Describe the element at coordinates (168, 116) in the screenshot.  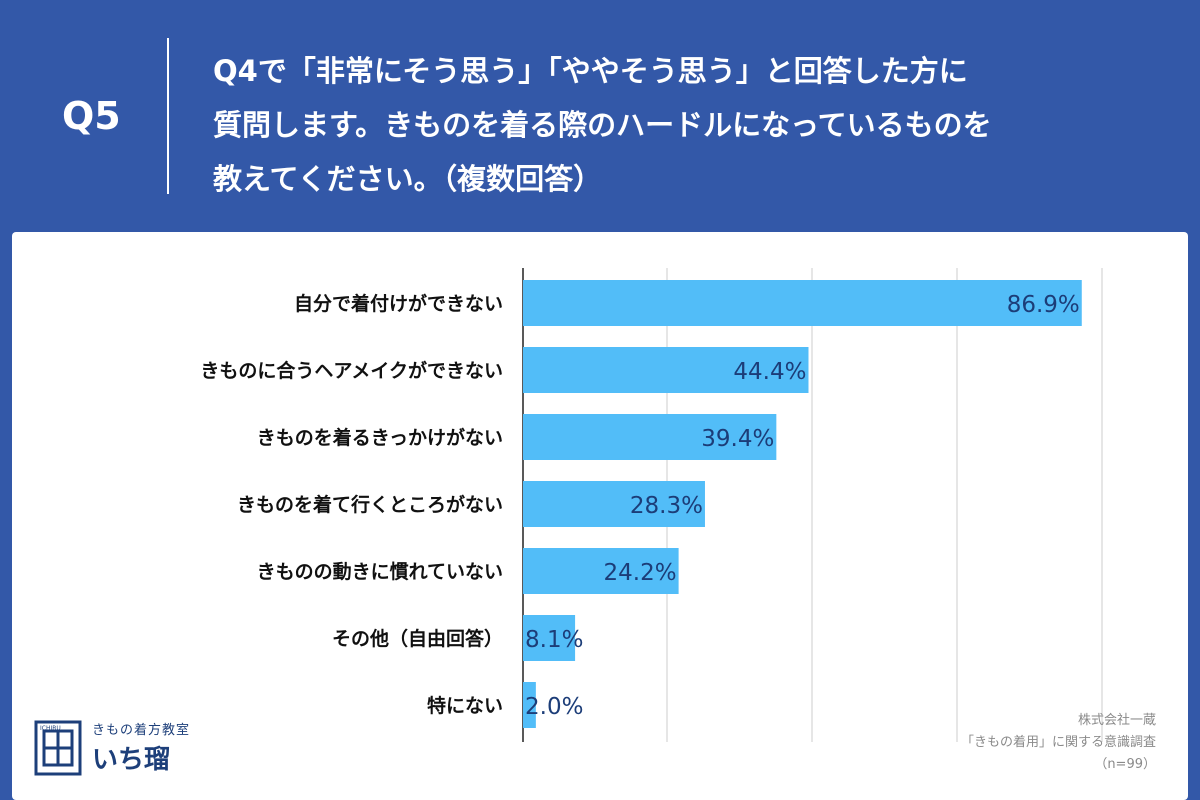
I see `header-divider` at that location.